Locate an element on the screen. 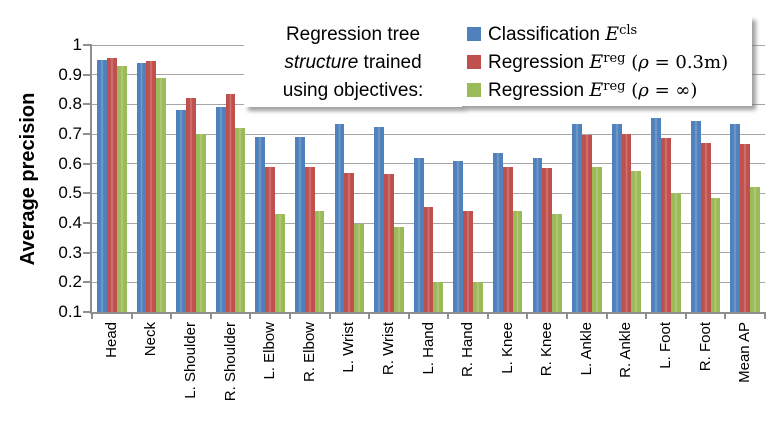  bar-series1-r-hand is located at coordinates (468, 261).